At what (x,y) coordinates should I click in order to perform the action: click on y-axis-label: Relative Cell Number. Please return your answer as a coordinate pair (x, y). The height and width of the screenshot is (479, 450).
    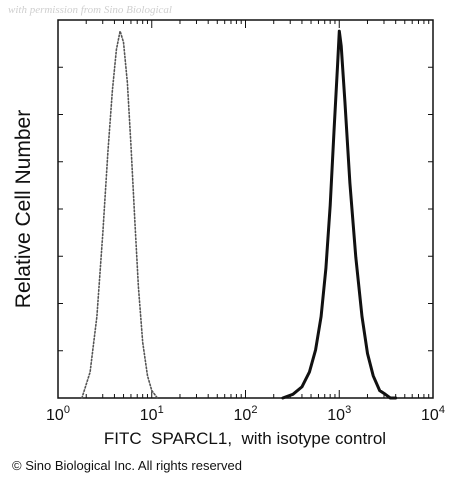
    Looking at the image, I should click on (23, 209).